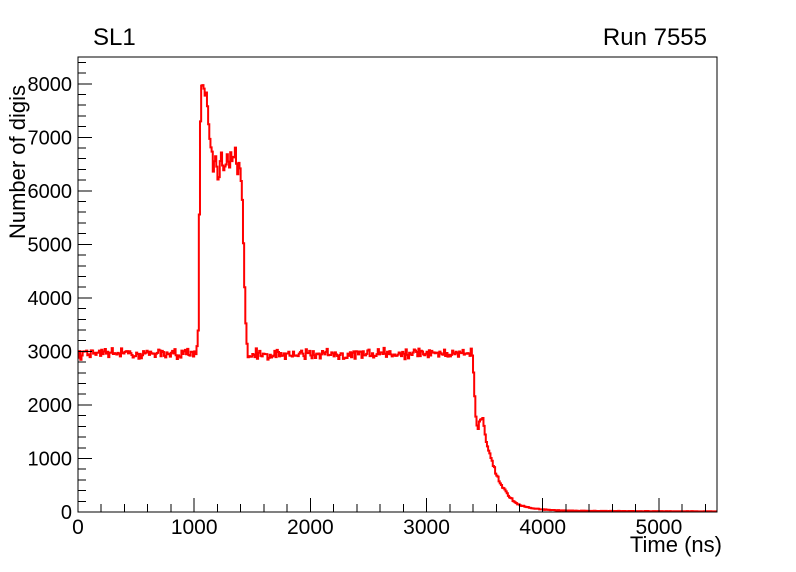 This screenshot has width=796, height=572. What do you see at coordinates (654, 37) in the screenshot?
I see `run-annotation: Run 7555` at bounding box center [654, 37].